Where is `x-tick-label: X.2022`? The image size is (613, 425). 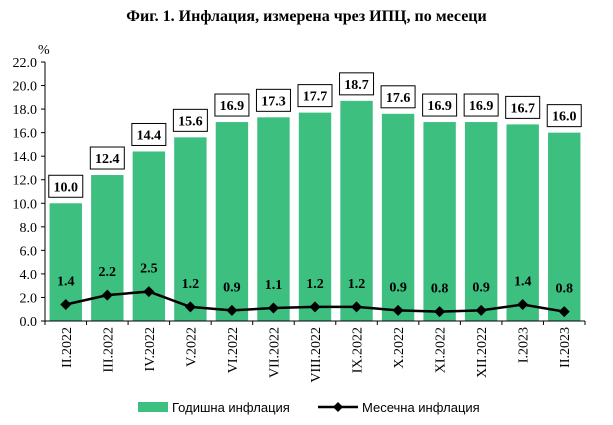
x-tick-label: X.2022 is located at coordinates (399, 348).